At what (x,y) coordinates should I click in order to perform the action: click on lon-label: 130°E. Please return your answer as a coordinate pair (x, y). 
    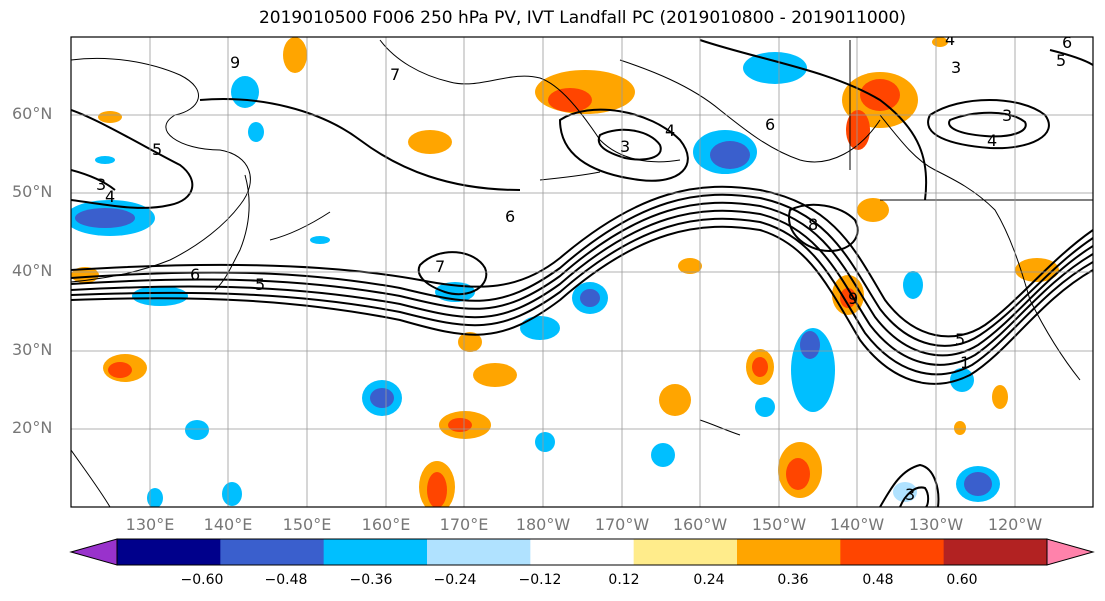
    Looking at the image, I should click on (150, 524).